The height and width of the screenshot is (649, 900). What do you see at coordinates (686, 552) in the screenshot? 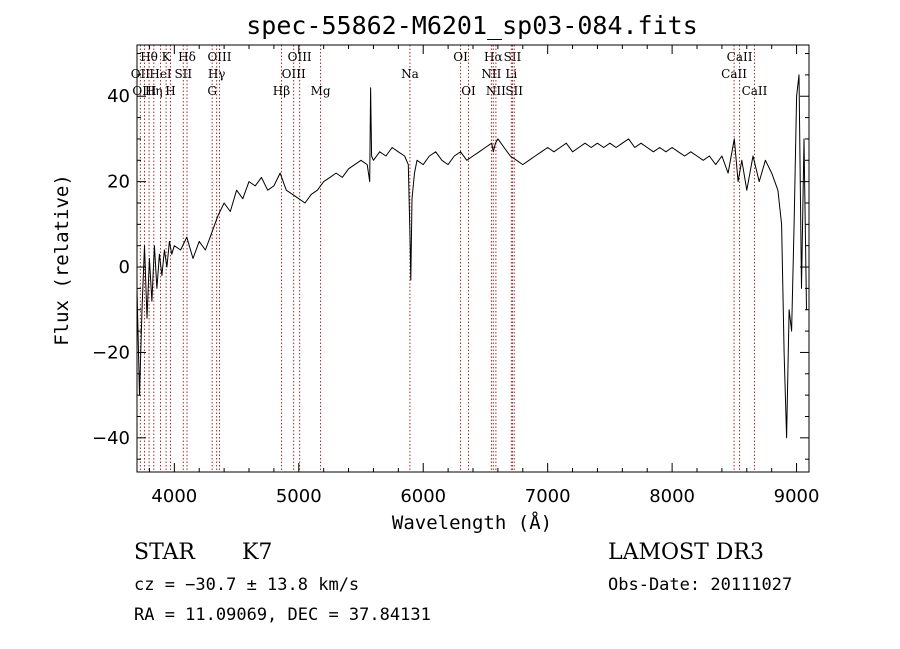
I see `survey-name: LAMOST DR3` at bounding box center [686, 552].